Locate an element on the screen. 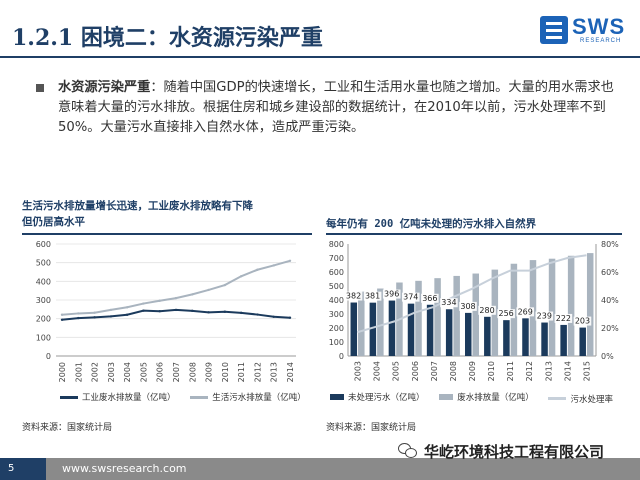  data-label: 308 is located at coordinates (467, 306).